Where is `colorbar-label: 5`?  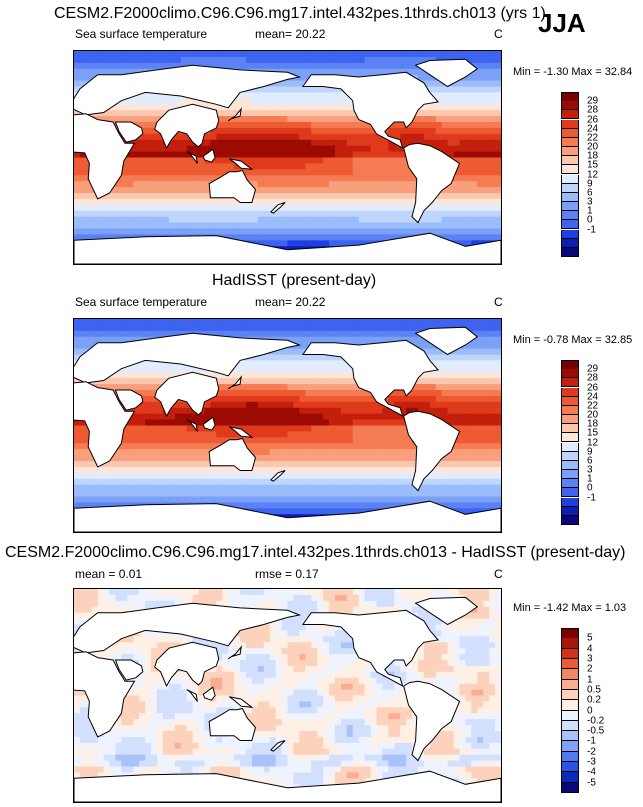 colorbar-label: 5 is located at coordinates (590, 638).